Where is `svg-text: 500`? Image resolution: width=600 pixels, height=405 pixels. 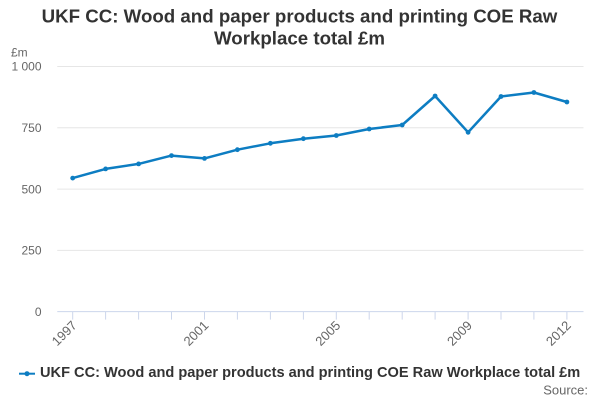 svg-text: 500 is located at coordinates (31, 189).